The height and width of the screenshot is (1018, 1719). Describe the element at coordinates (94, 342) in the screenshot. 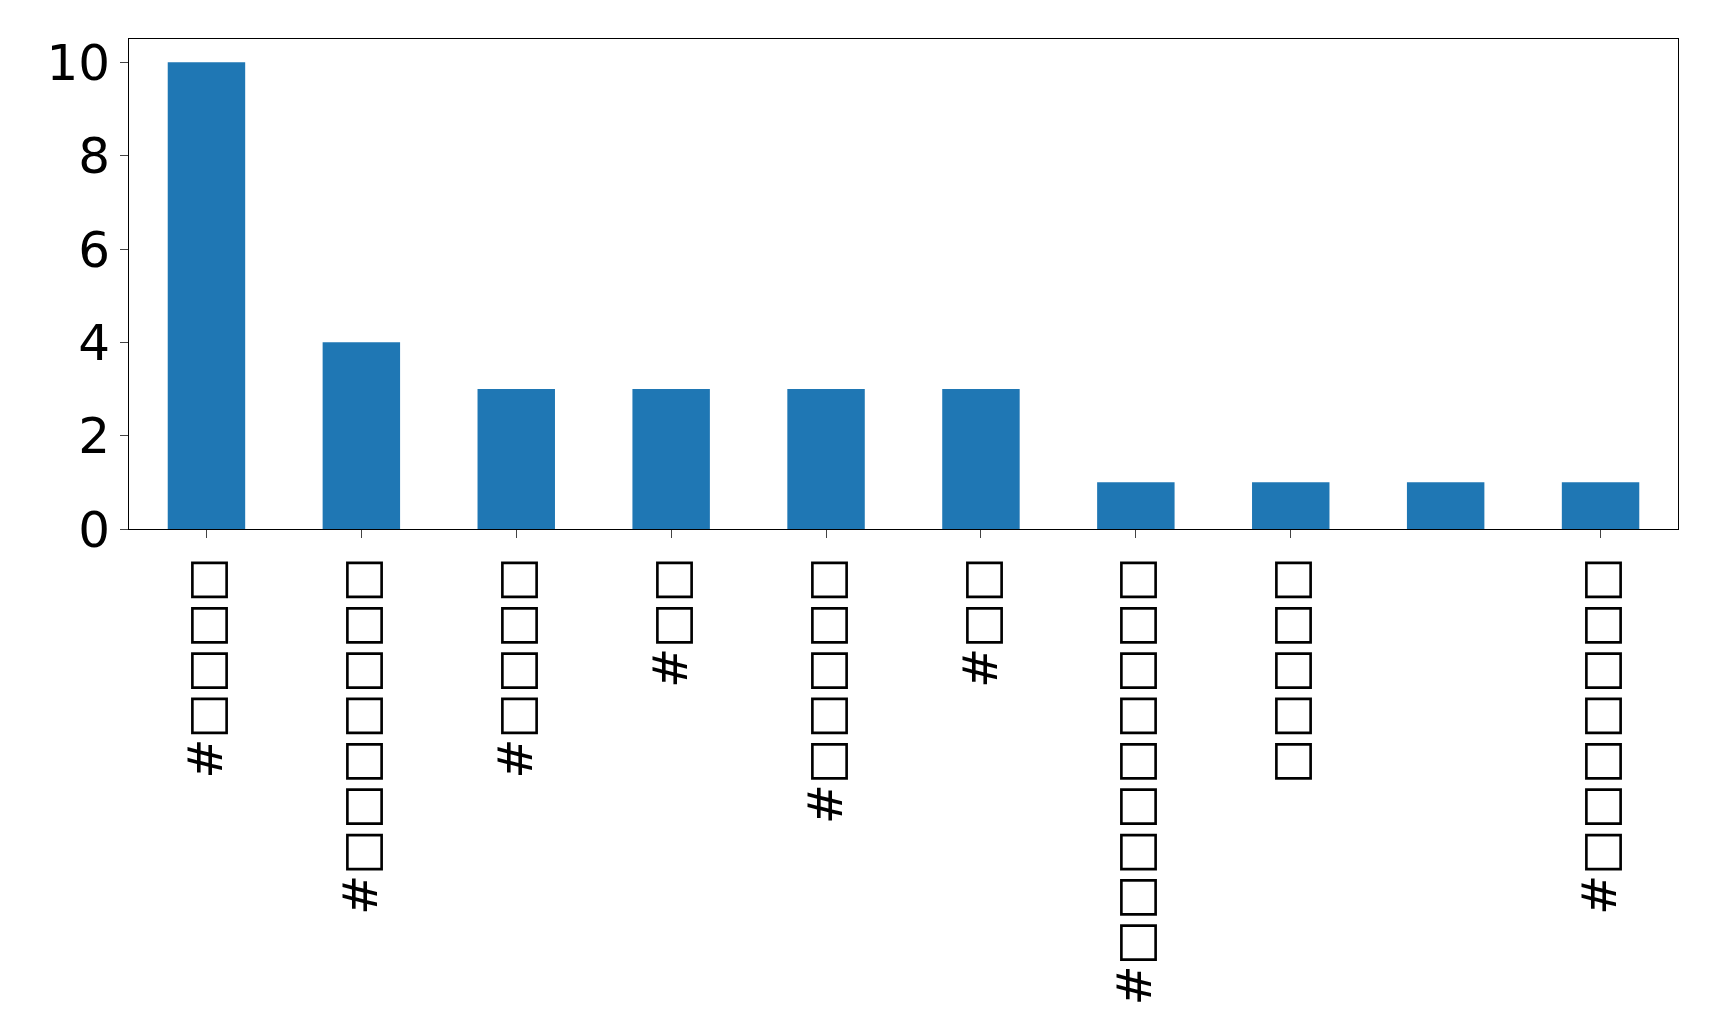

I see `y-tick-label: 4` at that location.